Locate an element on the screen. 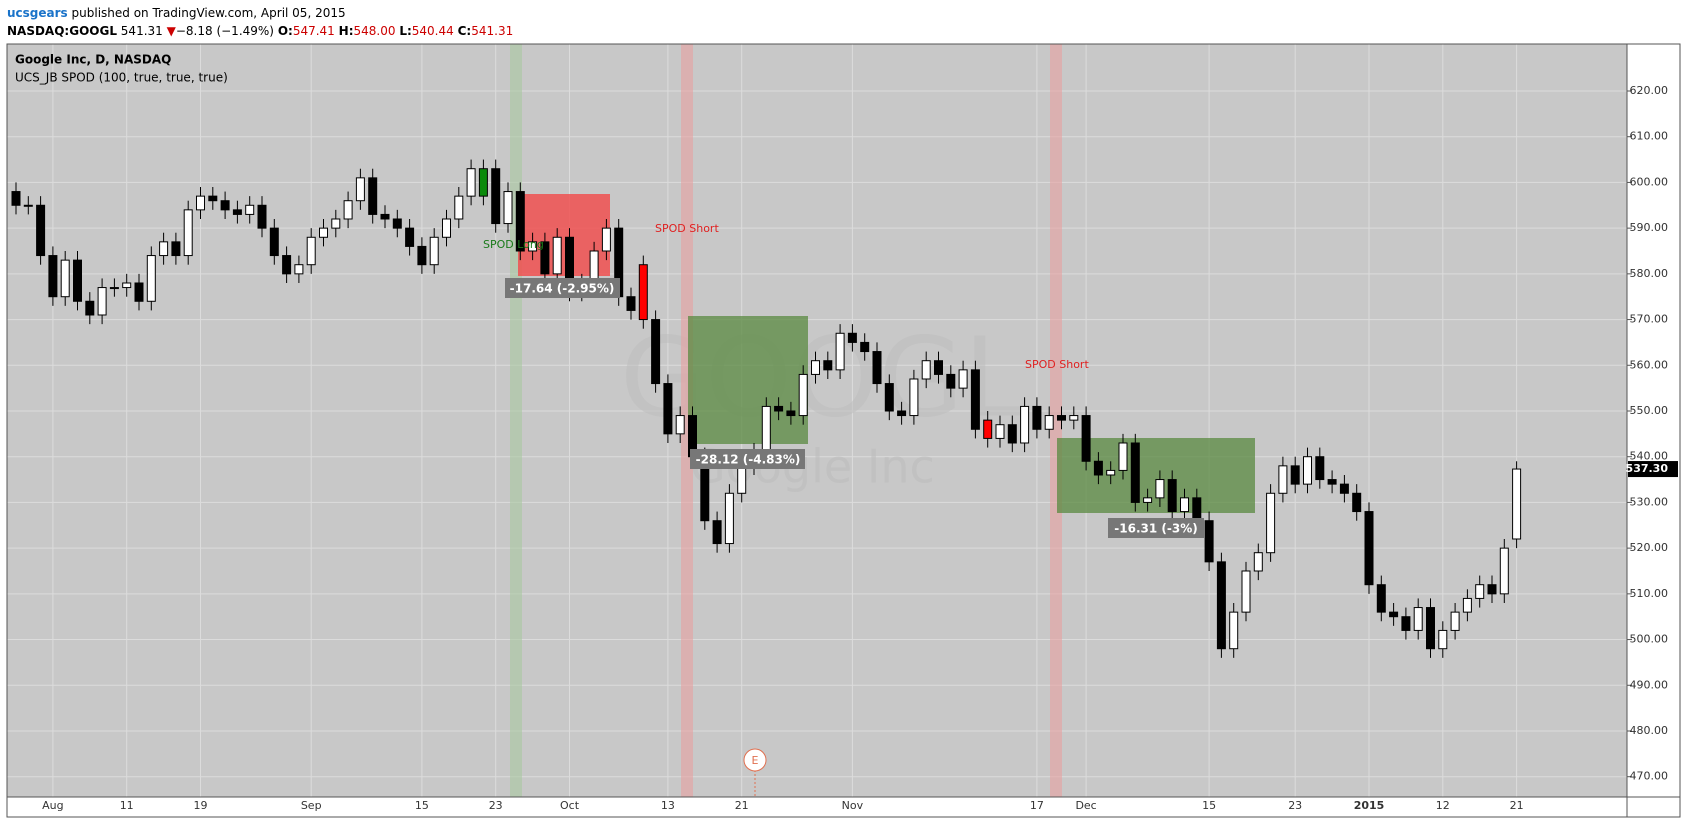 The width and height of the screenshot is (1681, 823). x-tick-label: Sep is located at coordinates (311, 805).